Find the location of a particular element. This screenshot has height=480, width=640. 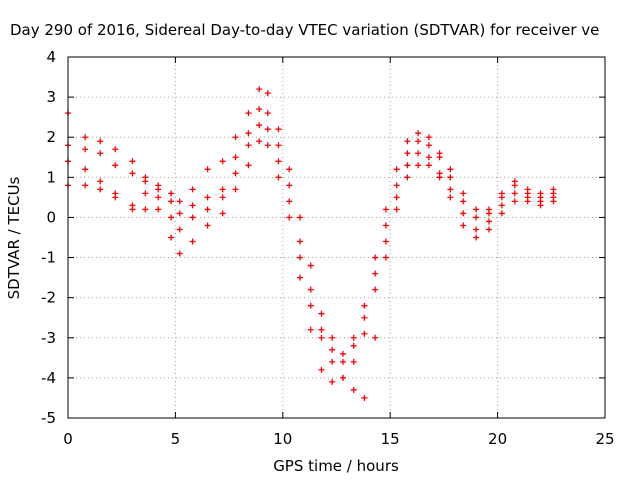

y-tick-label: -2 is located at coordinates (48, 298).